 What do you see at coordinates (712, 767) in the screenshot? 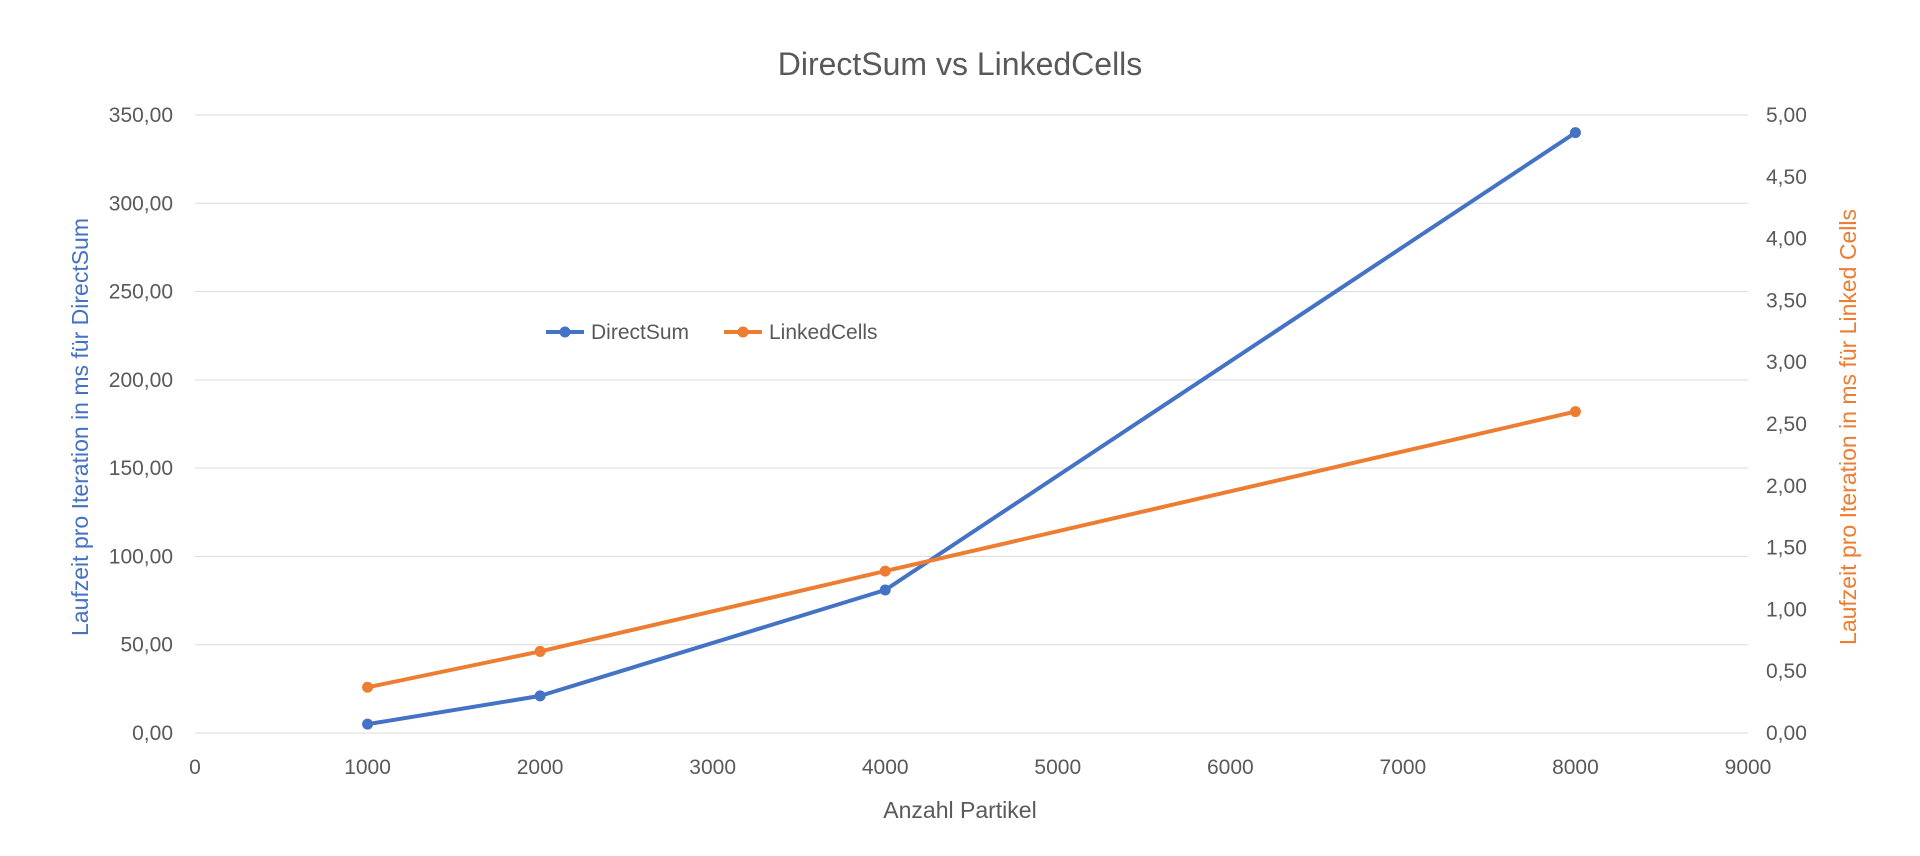
I see `x-tick-label-3: 3000` at bounding box center [712, 767].